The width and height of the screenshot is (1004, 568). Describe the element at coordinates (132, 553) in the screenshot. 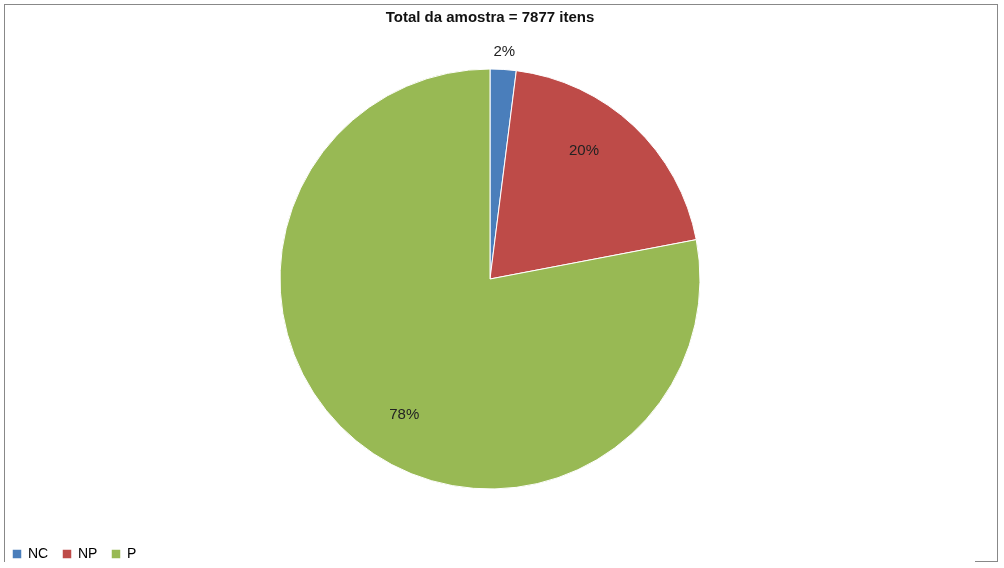

I see `legend-label: P` at that location.